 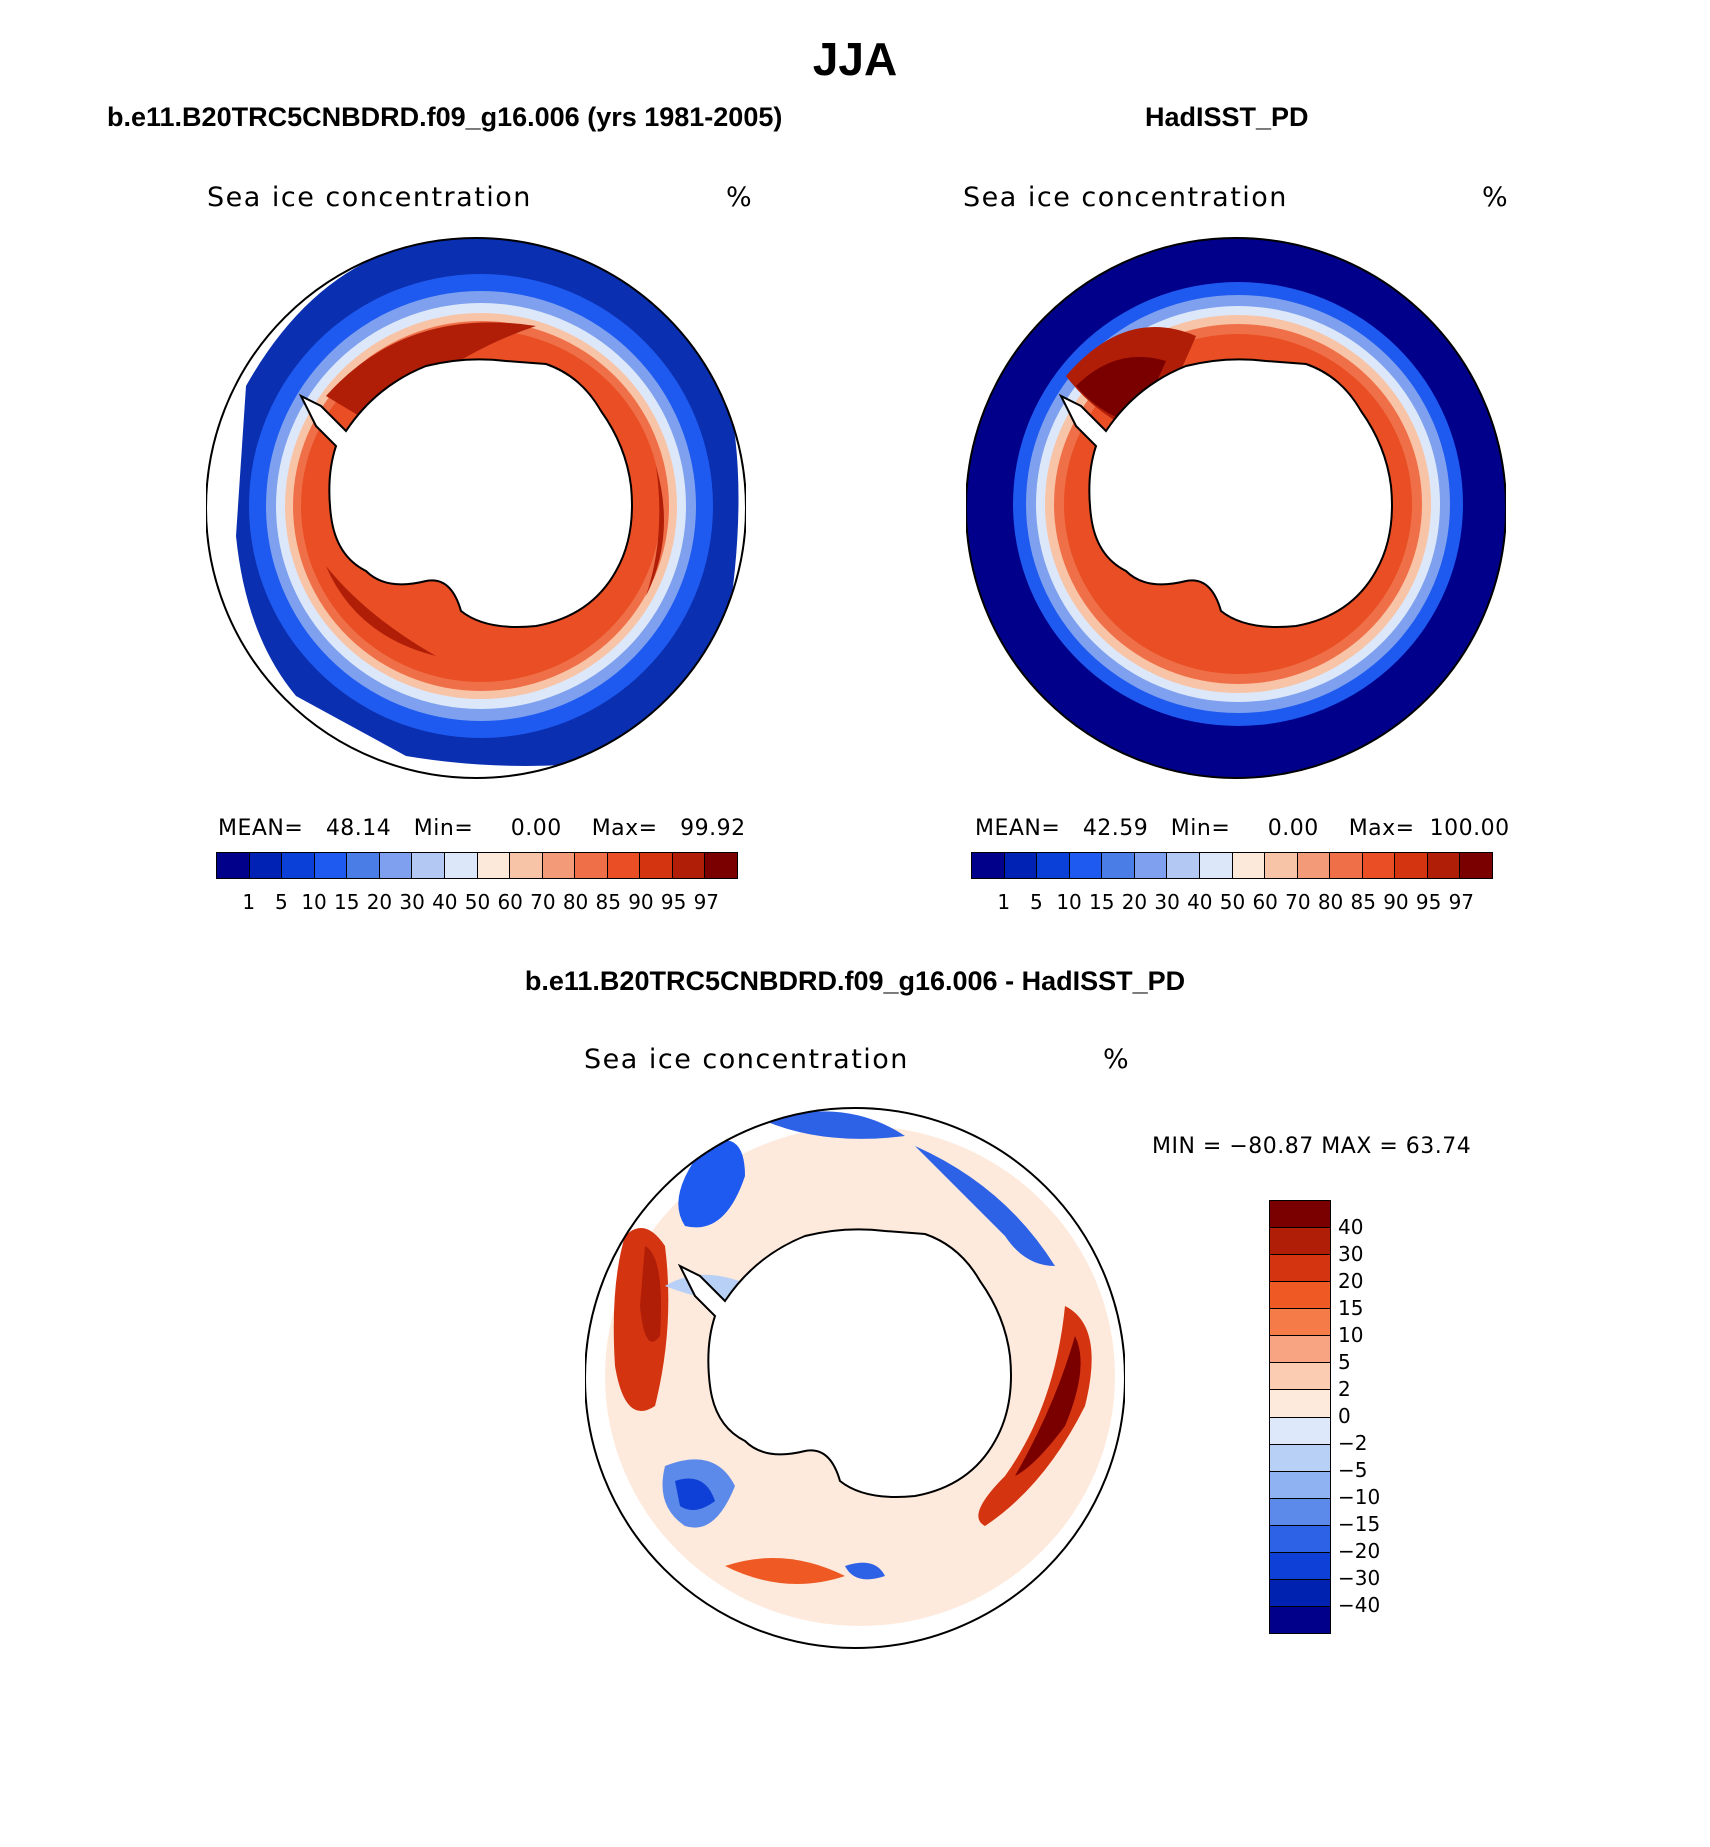 What do you see at coordinates (1344, 1389) in the screenshot?
I see `diff-colorbar-tick-label: 2` at bounding box center [1344, 1389].